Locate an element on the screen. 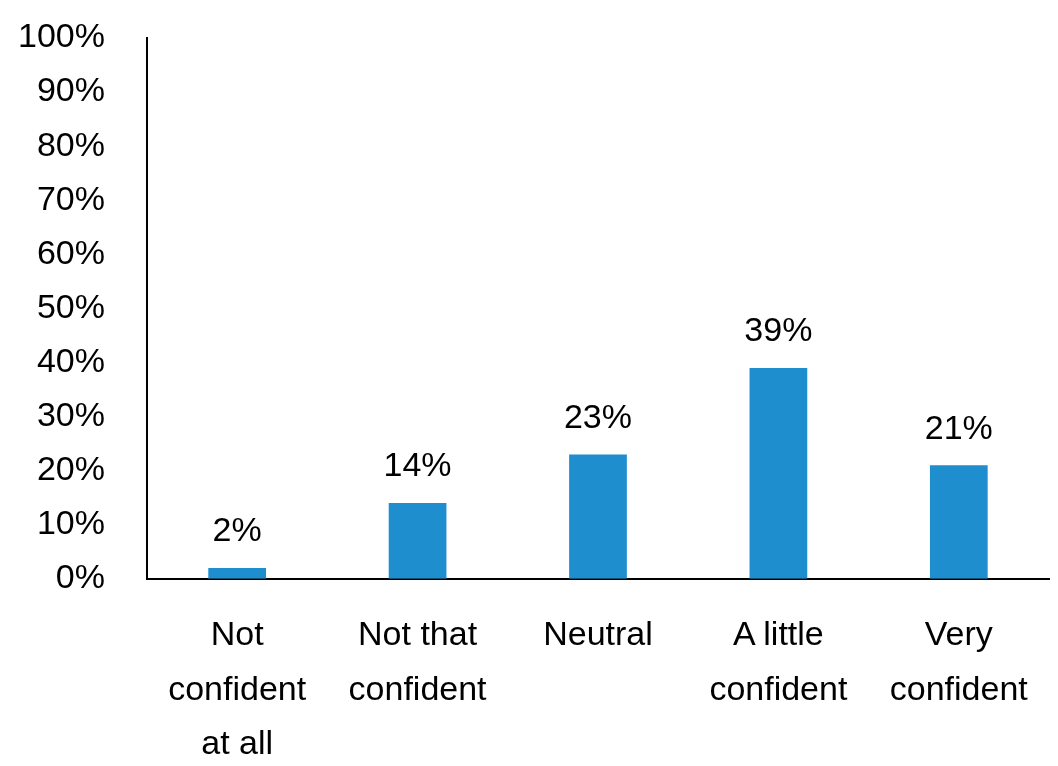 This screenshot has width=1058, height=766. data-label: 39% is located at coordinates (778, 329).